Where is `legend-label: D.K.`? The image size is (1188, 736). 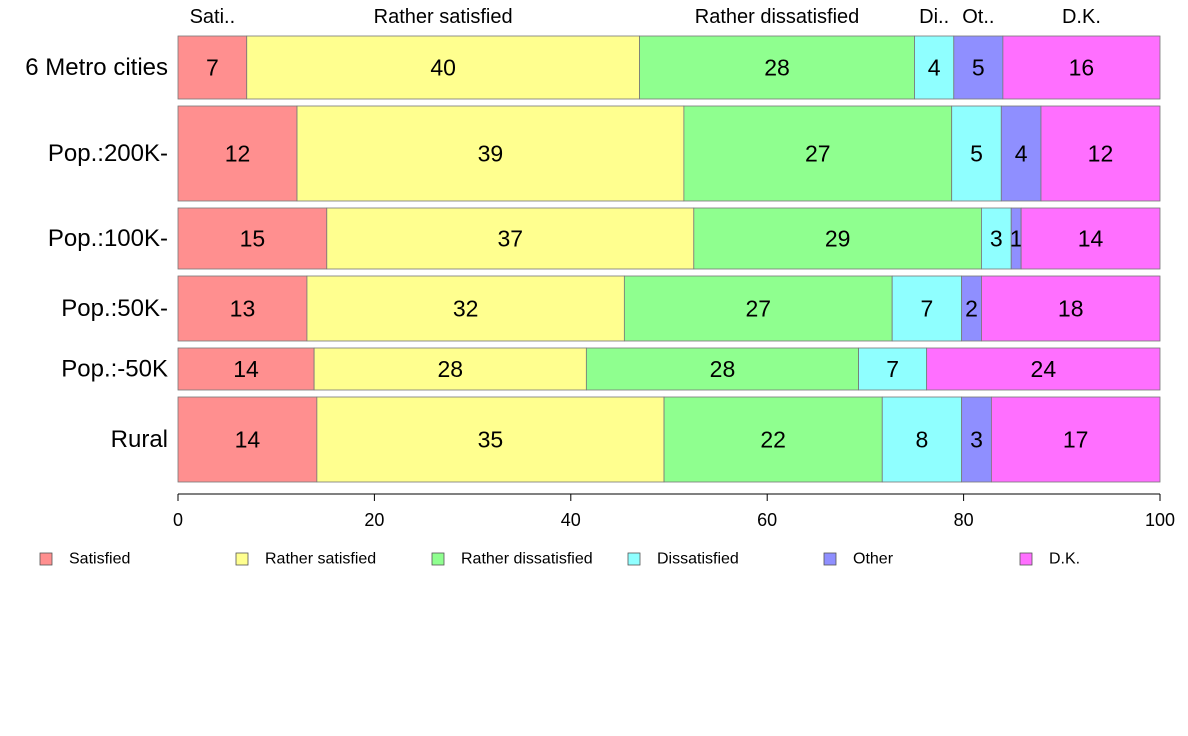
legend-label: D.K. is located at coordinates (1064, 559).